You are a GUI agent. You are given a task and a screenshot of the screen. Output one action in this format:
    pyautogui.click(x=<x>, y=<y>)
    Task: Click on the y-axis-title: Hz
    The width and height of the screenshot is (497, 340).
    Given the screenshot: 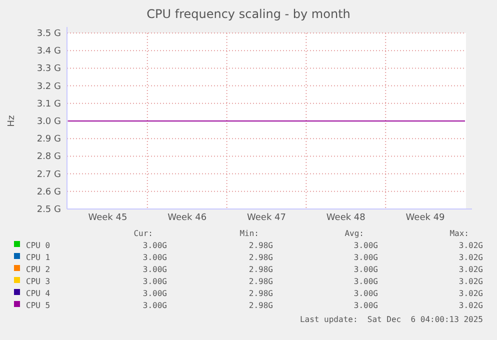 What is the action you would take?
    pyautogui.click(x=12, y=120)
    